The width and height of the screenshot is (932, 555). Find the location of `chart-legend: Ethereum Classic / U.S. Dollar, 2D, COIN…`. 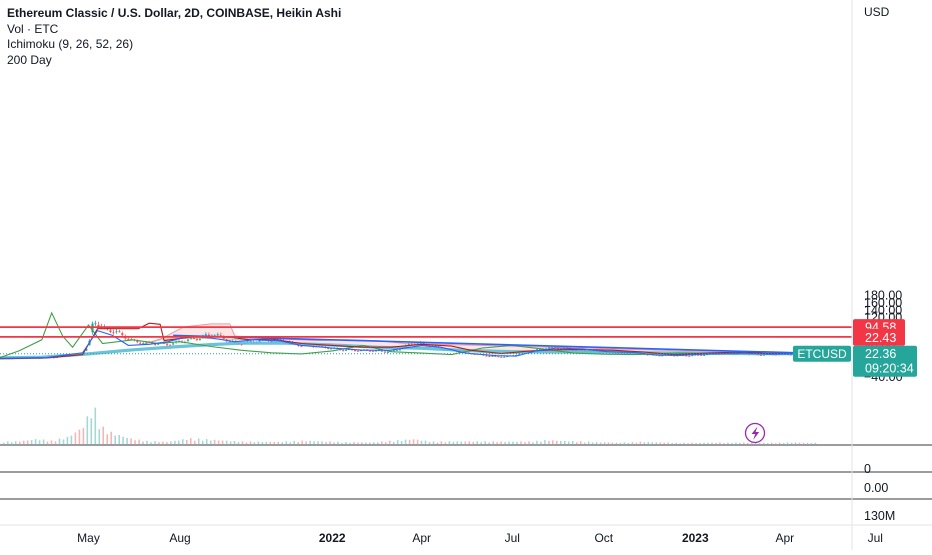

chart-legend: Ethereum Classic / U.S. Dollar, 2D, COIN… is located at coordinates (174, 37).